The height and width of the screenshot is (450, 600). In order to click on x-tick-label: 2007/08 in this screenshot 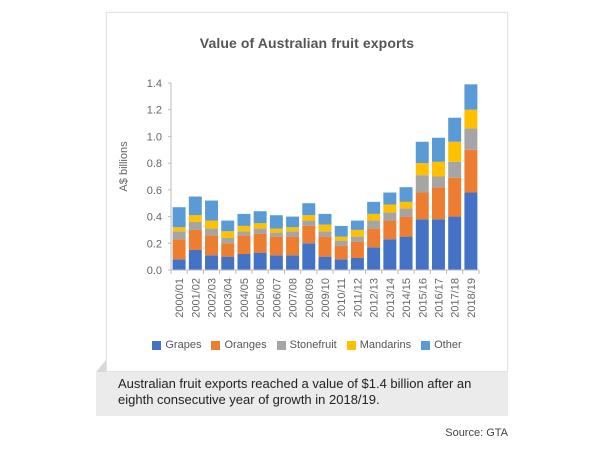, I will do `click(294, 298)`.